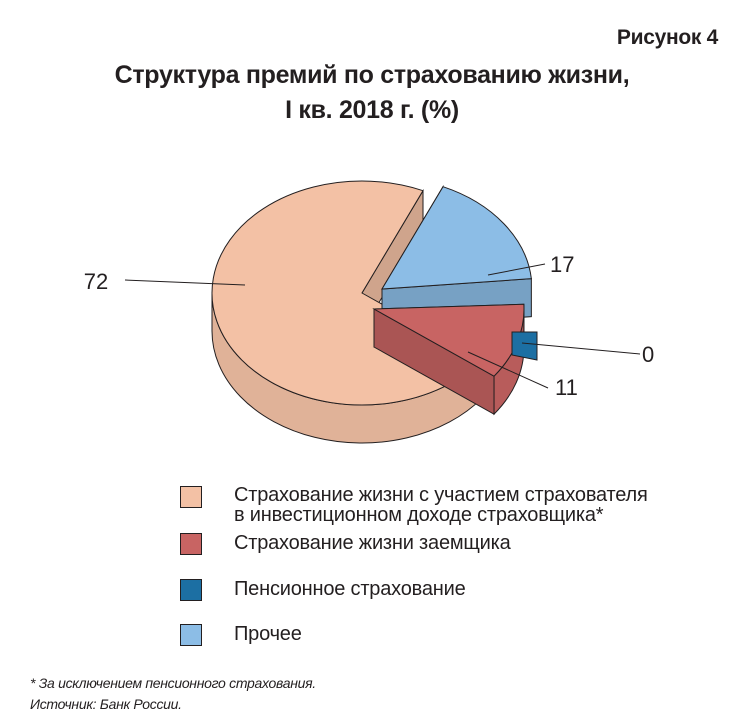 This screenshot has width=732, height=726. What do you see at coordinates (268, 634) in the screenshot?
I see `legend-label-other: Прочее` at bounding box center [268, 634].